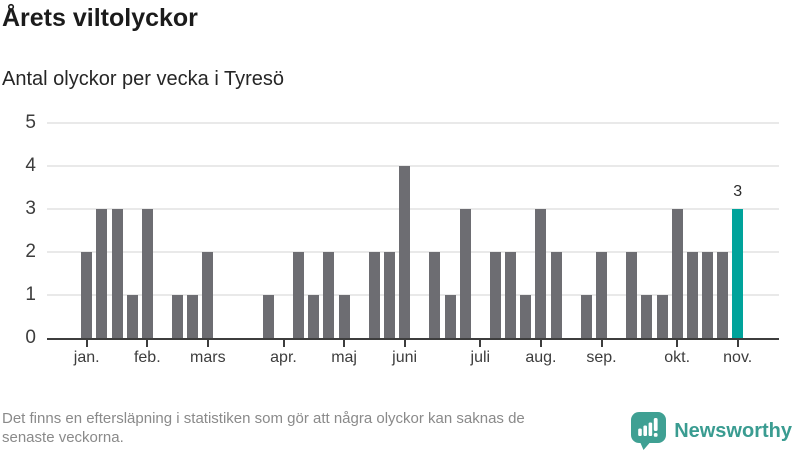 Image resolution: width=800 pixels, height=450 pixels. I want to click on gridline-y4, so click(413, 166).